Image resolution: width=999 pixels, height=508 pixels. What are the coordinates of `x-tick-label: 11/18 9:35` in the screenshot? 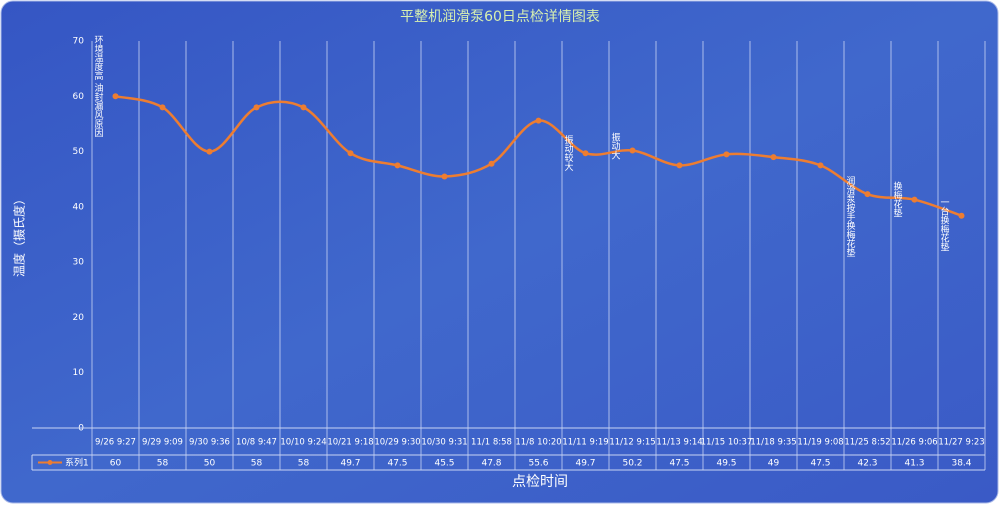 It's located at (773, 443).